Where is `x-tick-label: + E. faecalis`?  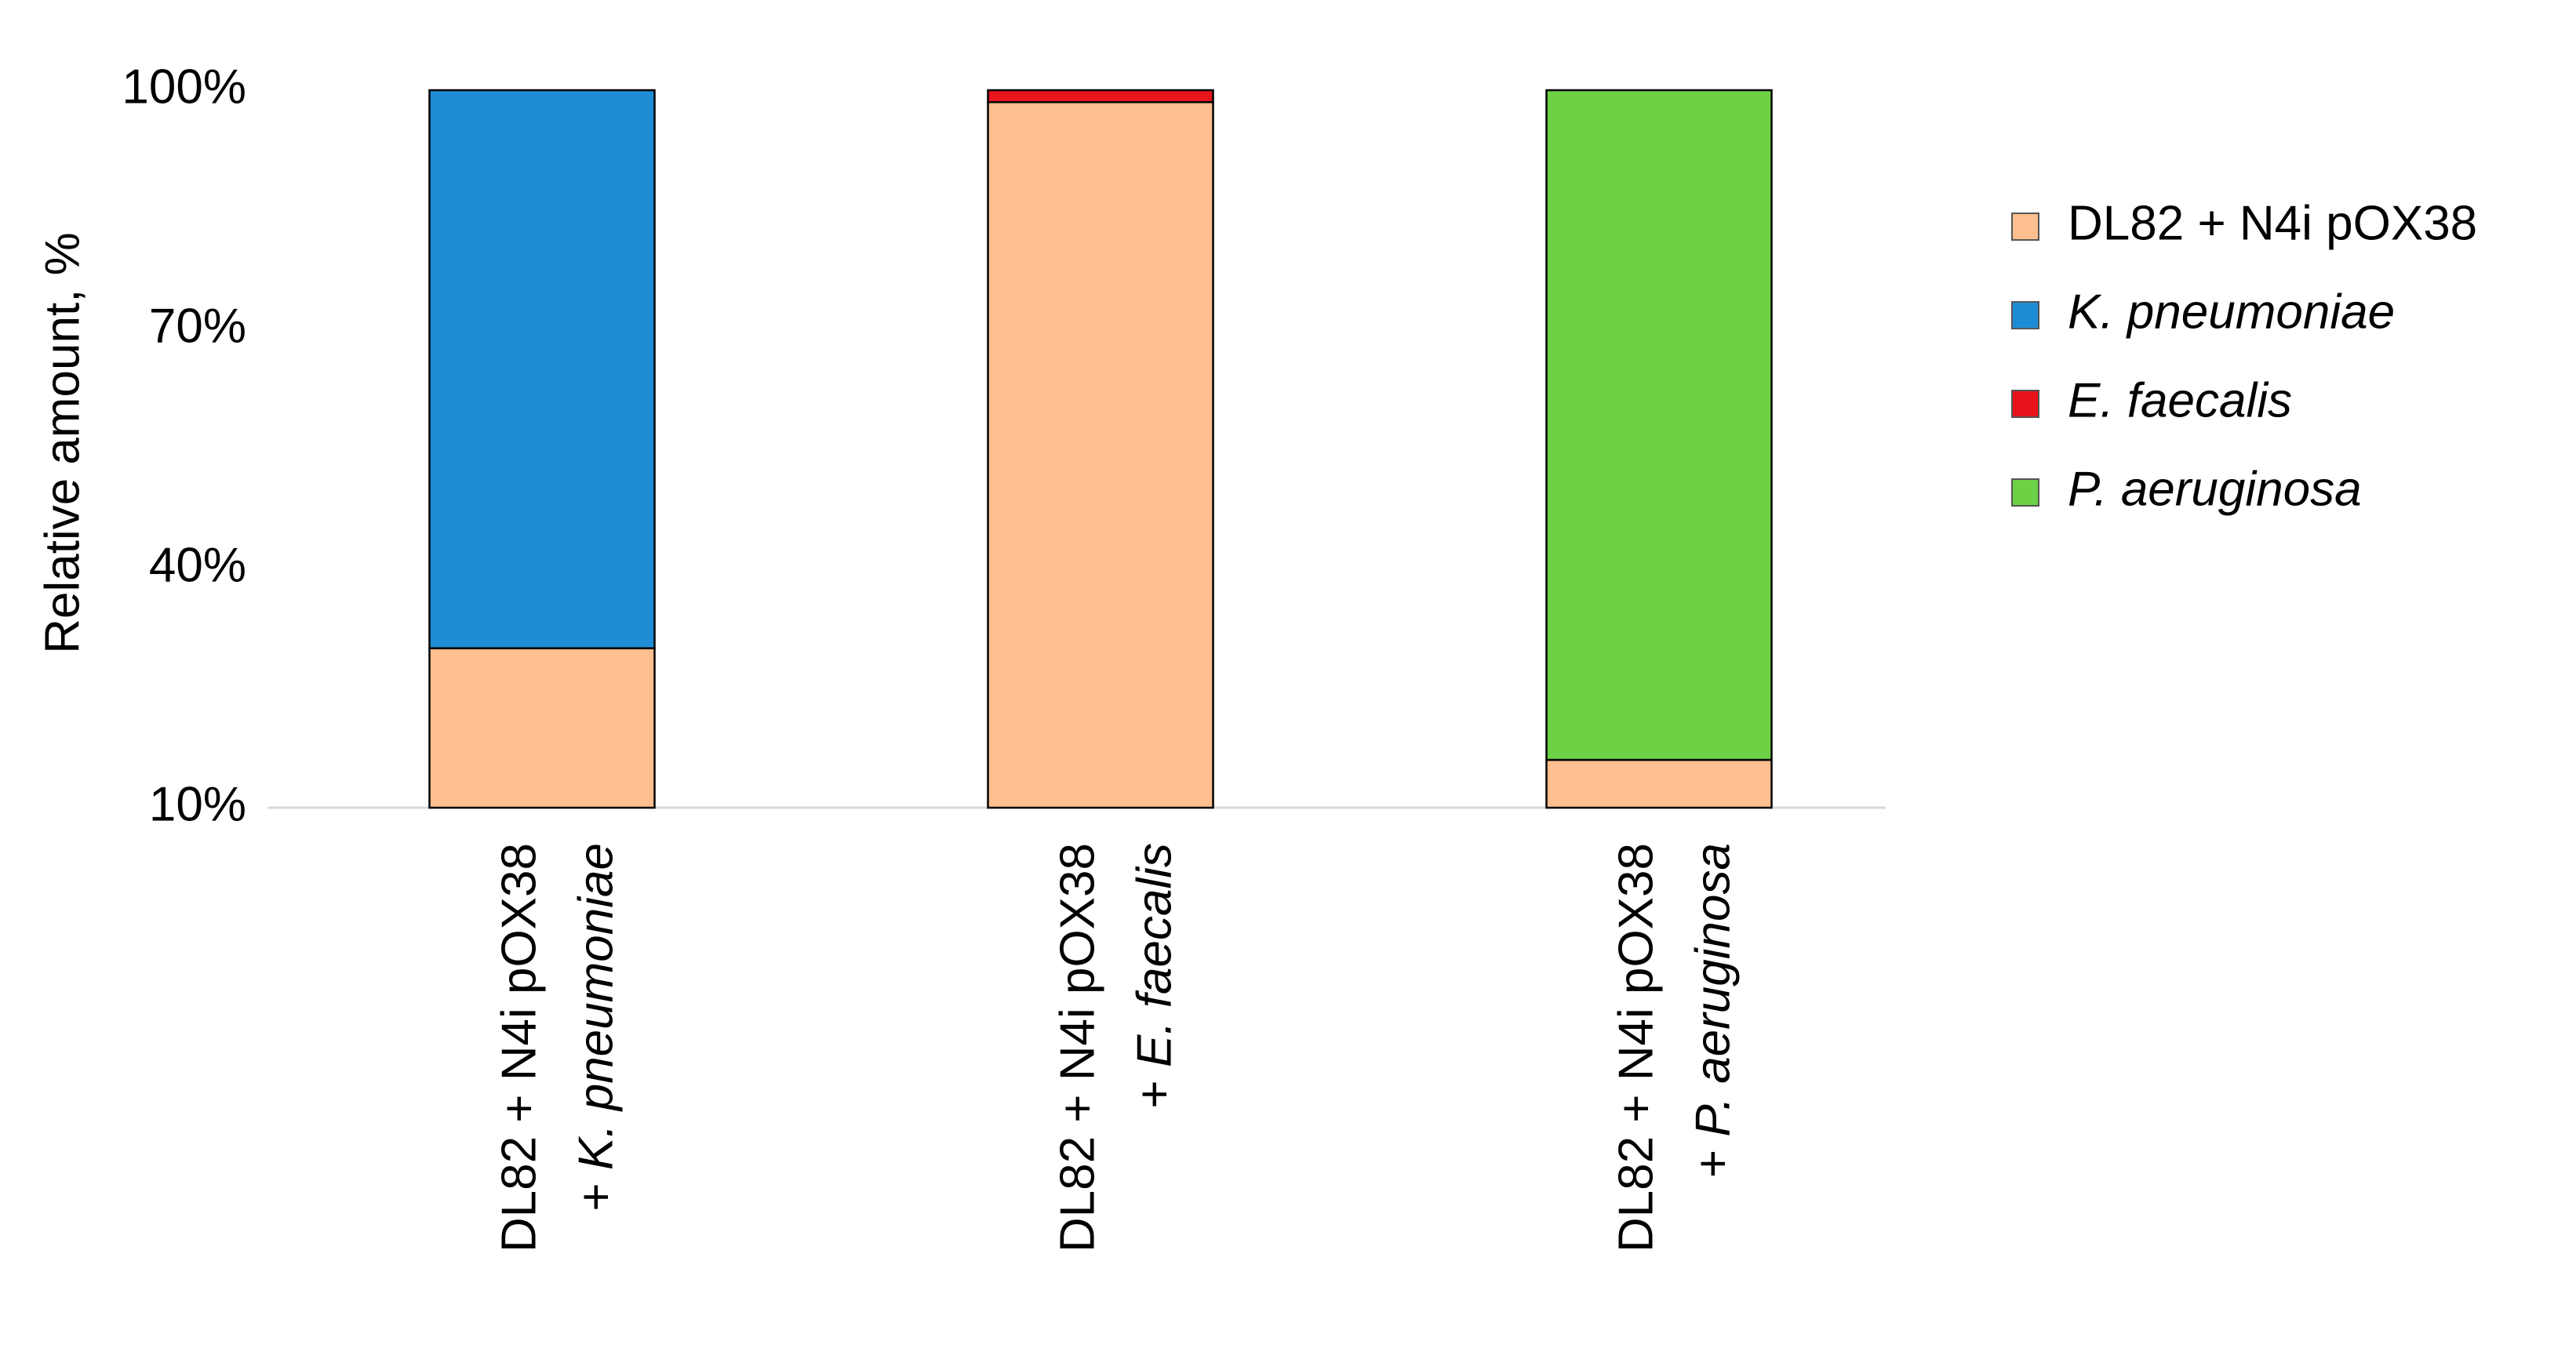 x-tick-label: + E. faecalis is located at coordinates (1154, 976).